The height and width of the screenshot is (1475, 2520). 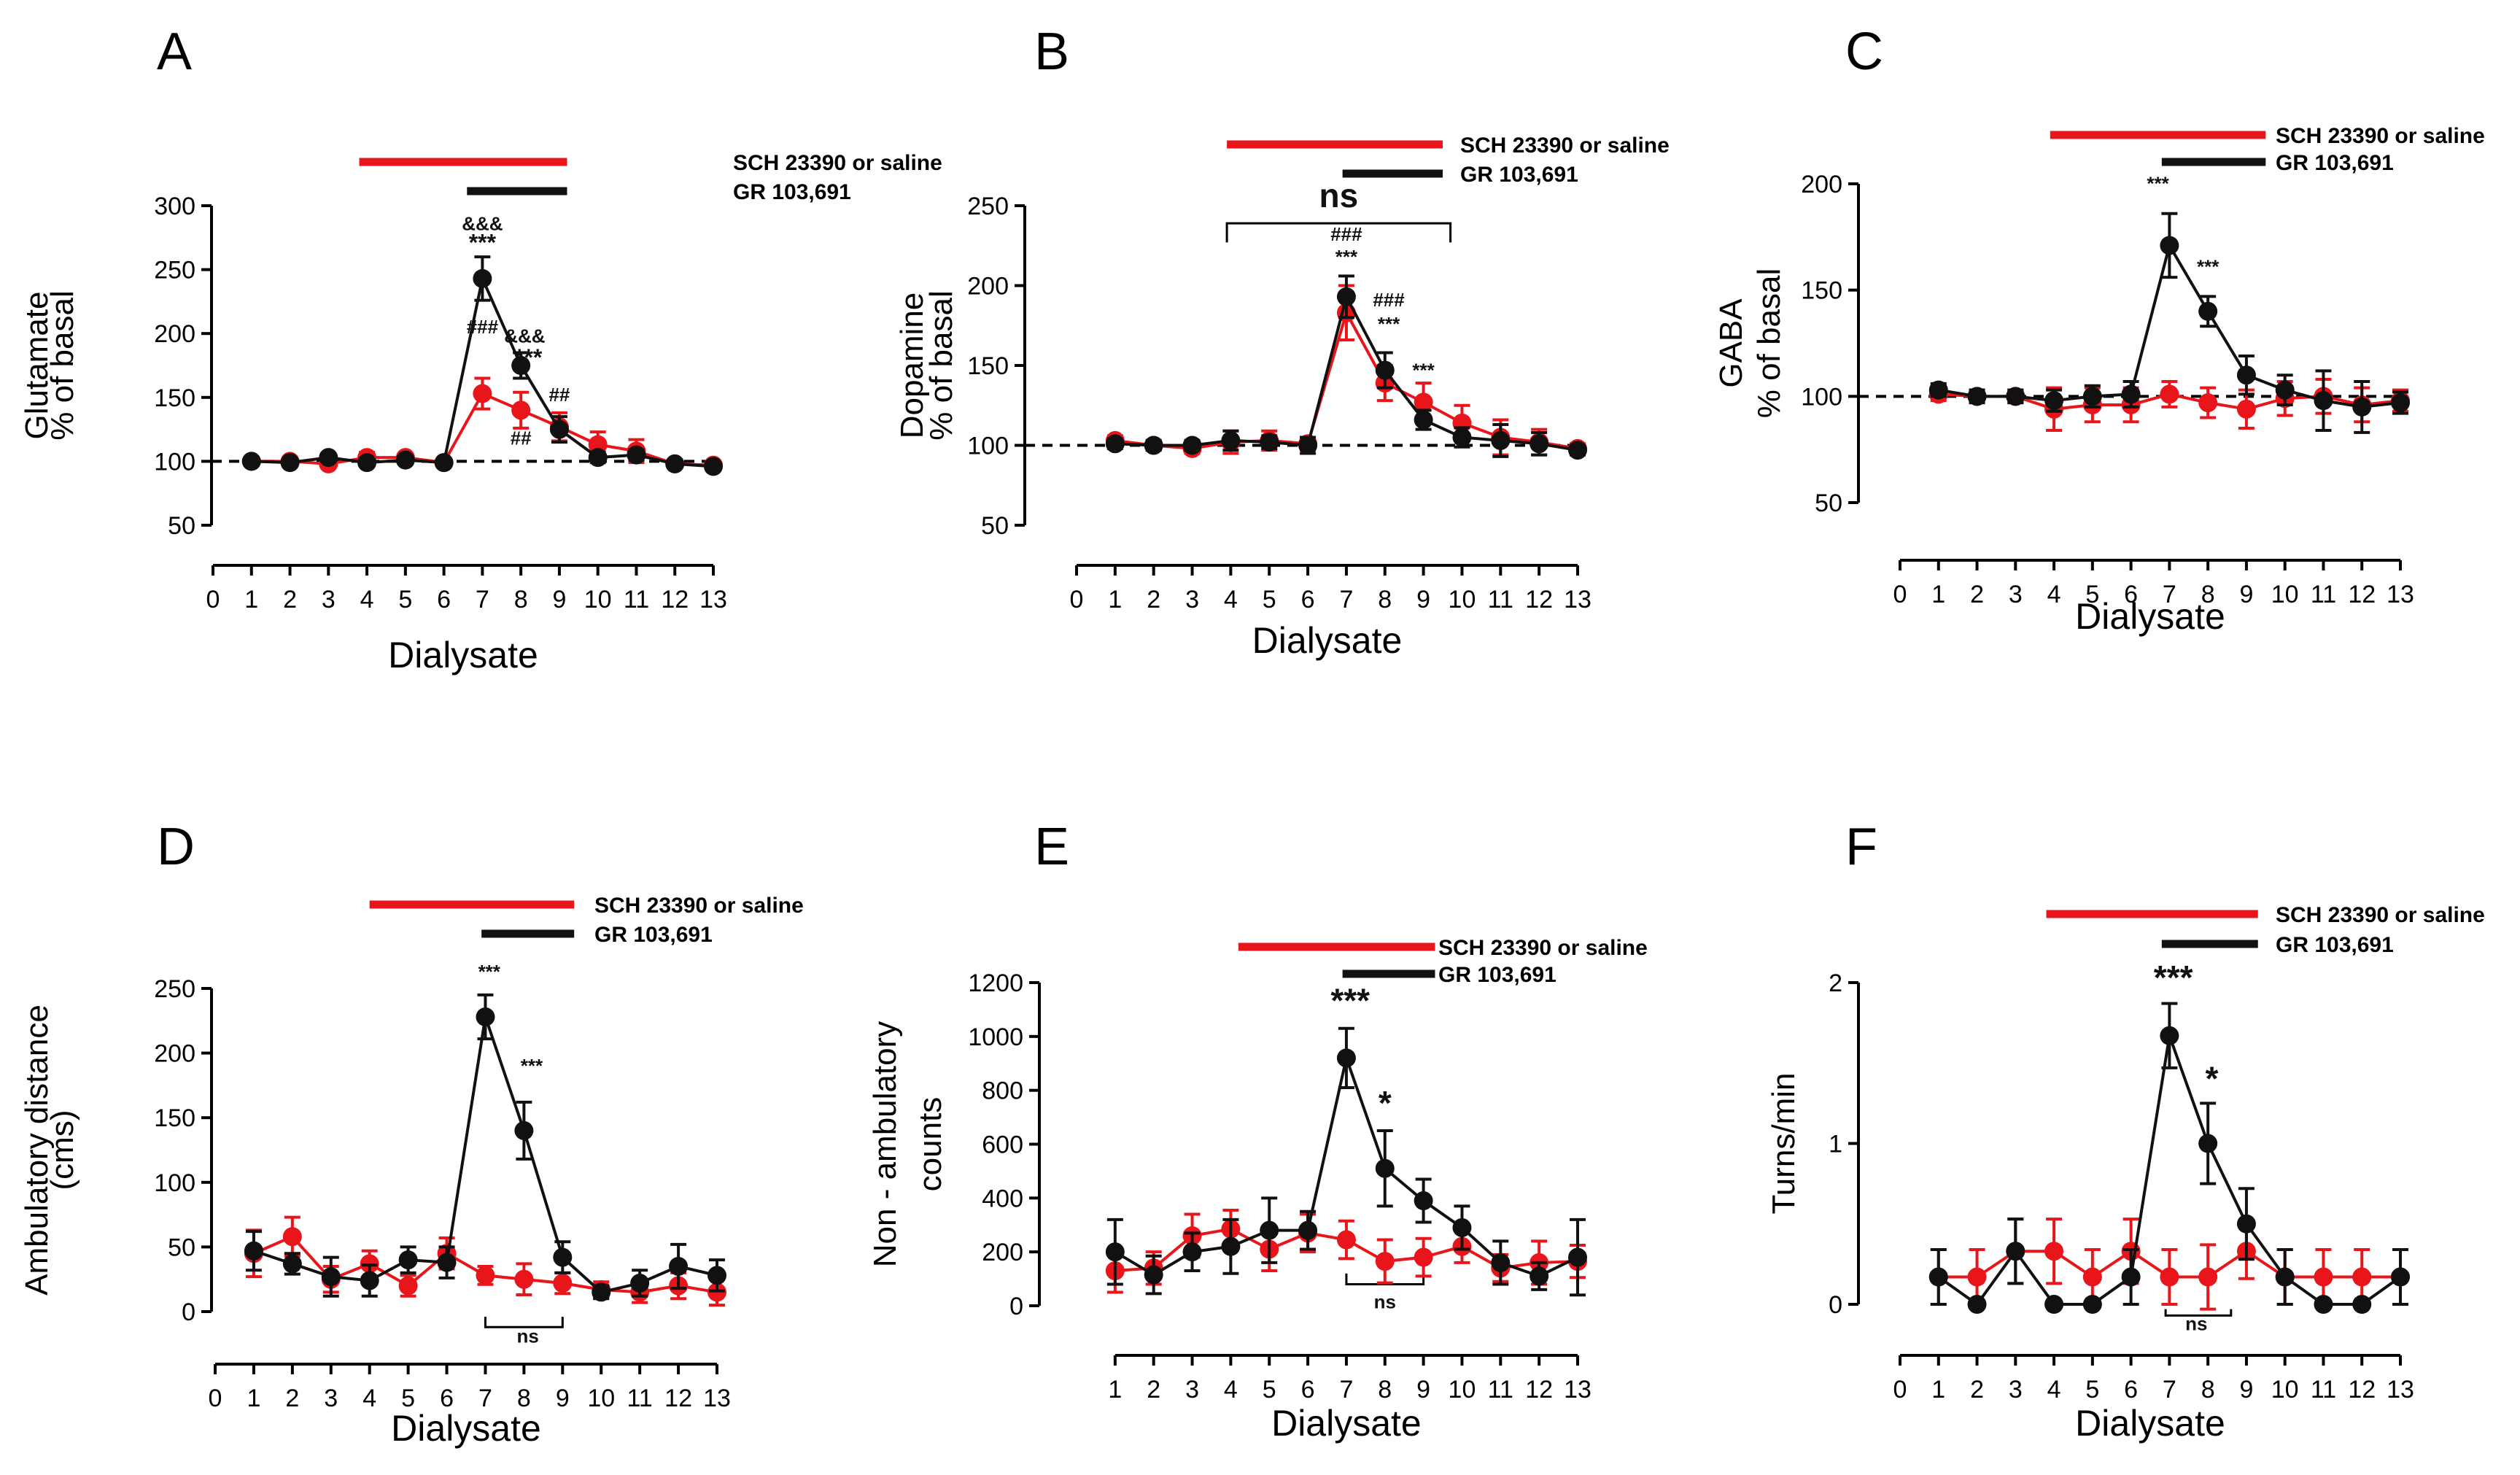 What do you see at coordinates (1565, 145) in the screenshot?
I see `treatment-bar-red-label: SCH 23390 or saline` at bounding box center [1565, 145].